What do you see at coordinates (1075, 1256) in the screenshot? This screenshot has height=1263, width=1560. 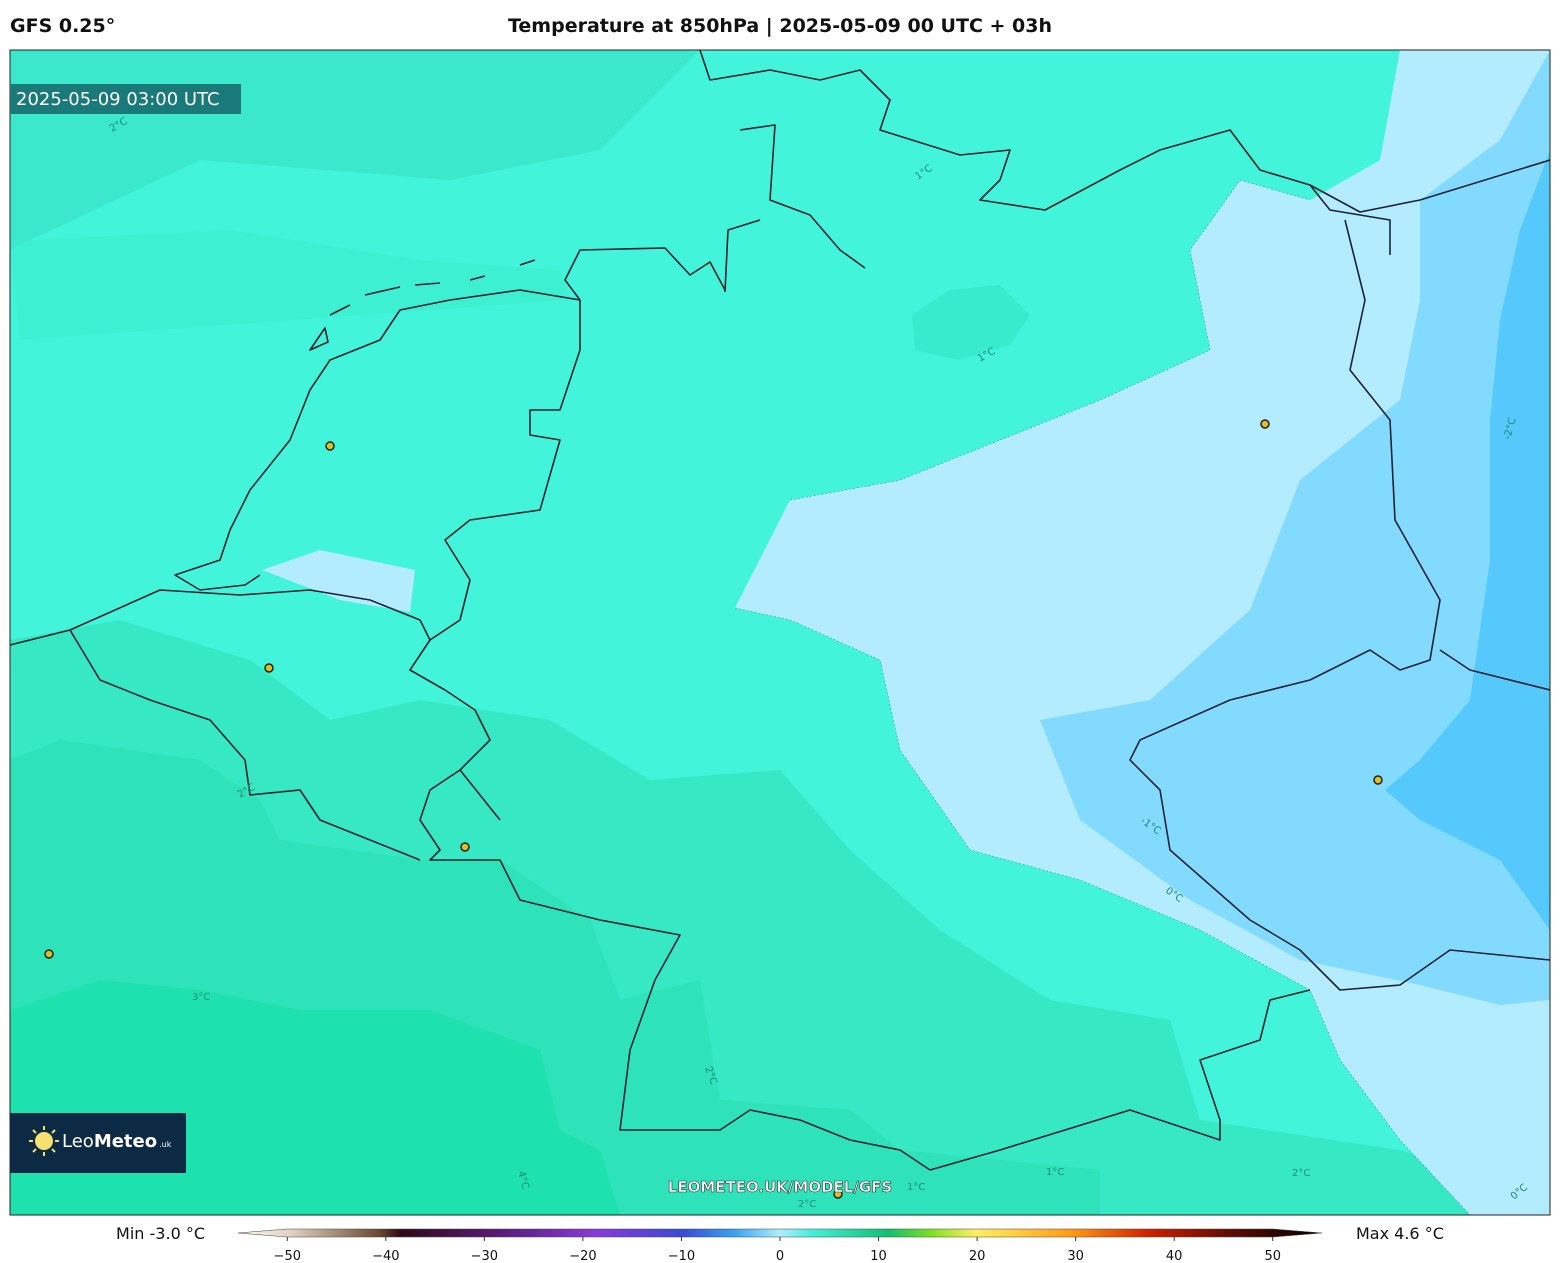 I see `colorbar-tick-label: 30` at bounding box center [1075, 1256].